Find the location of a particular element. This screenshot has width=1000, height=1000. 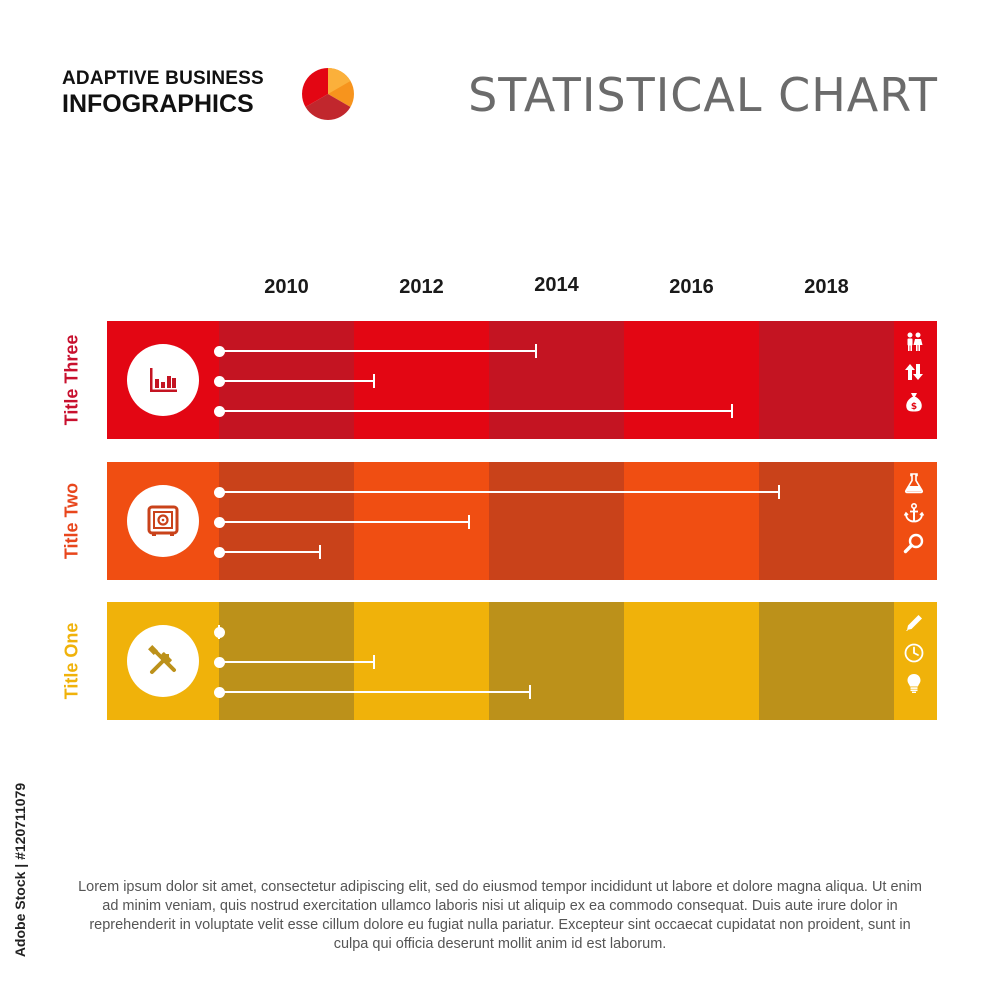

year-tick-label: 2010 is located at coordinates (286, 287).